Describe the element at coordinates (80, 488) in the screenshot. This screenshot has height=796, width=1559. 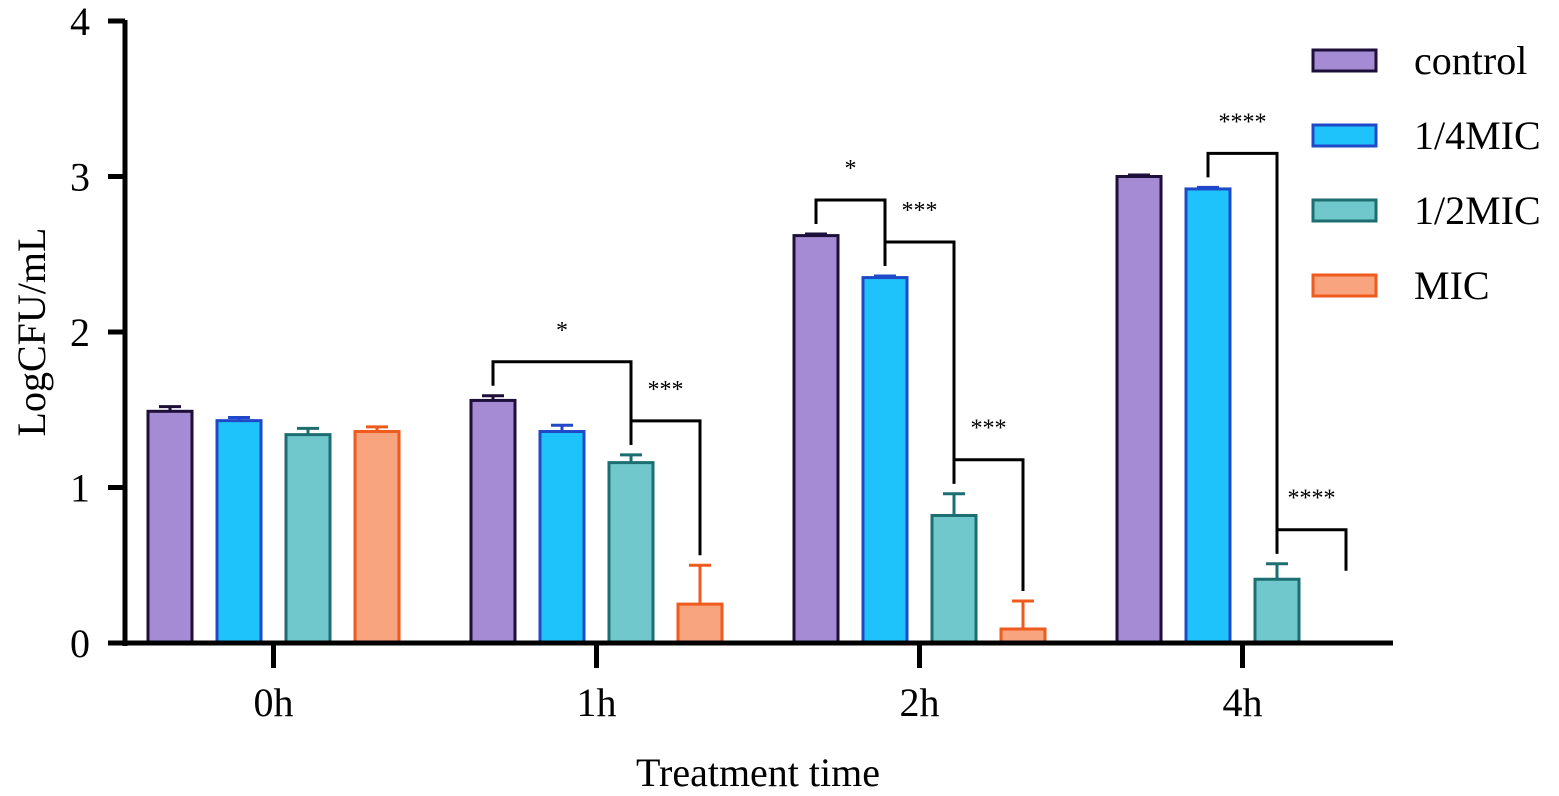
I see `y-tick-label-1: 1` at that location.